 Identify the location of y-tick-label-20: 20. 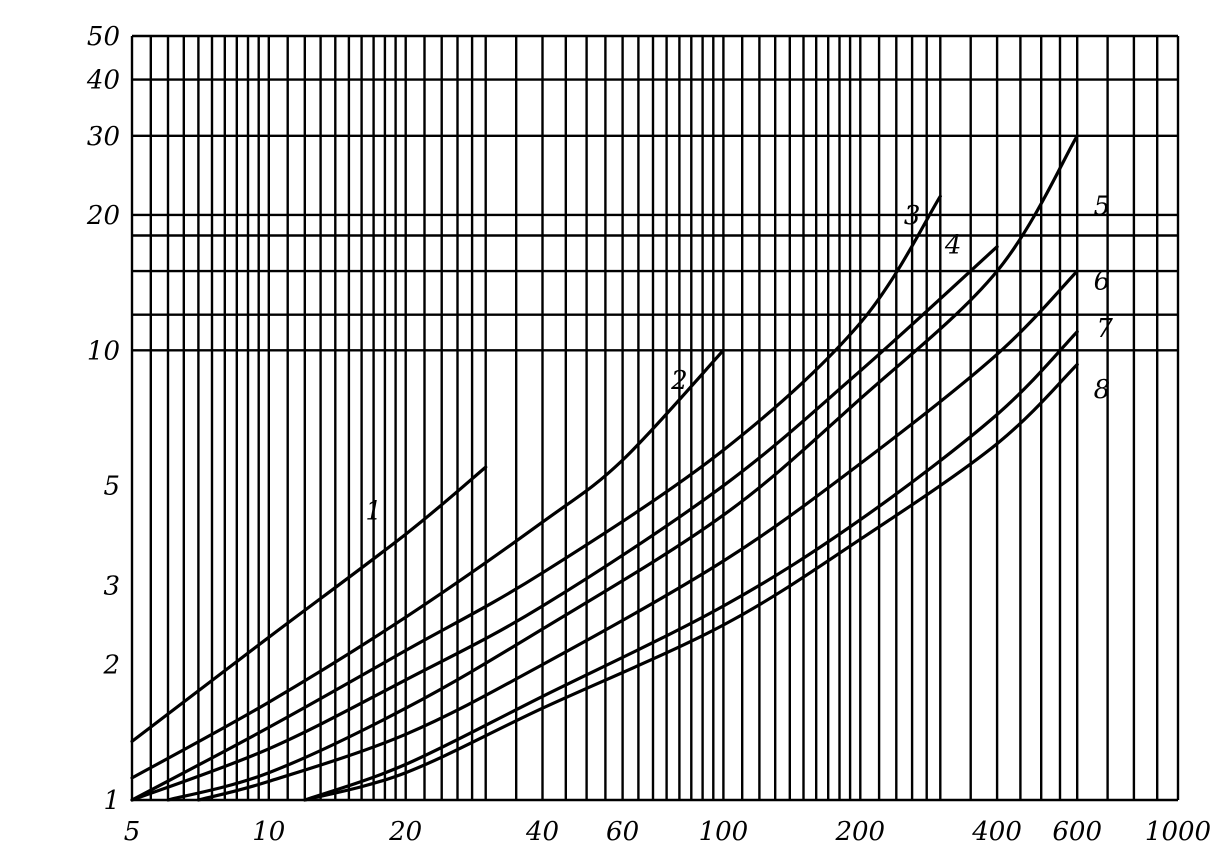
(103, 216).